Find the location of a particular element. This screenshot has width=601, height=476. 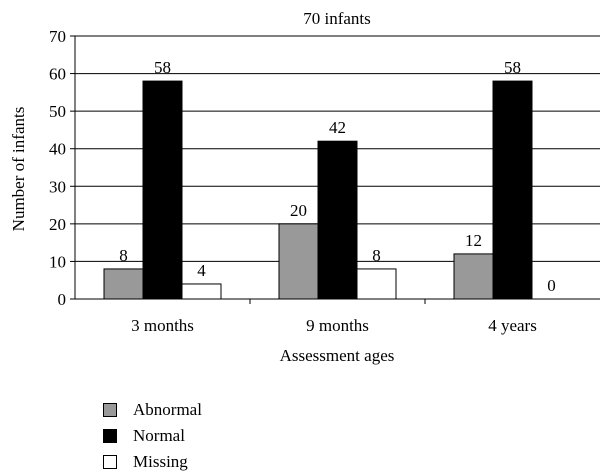

legend-label-abnormal: Abnormal is located at coordinates (167, 409).